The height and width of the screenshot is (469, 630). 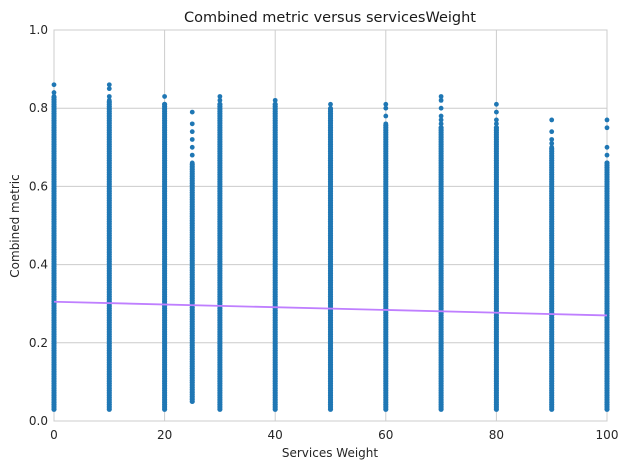 I want to click on y-tick-label: 1.0, so click(x=38, y=30).